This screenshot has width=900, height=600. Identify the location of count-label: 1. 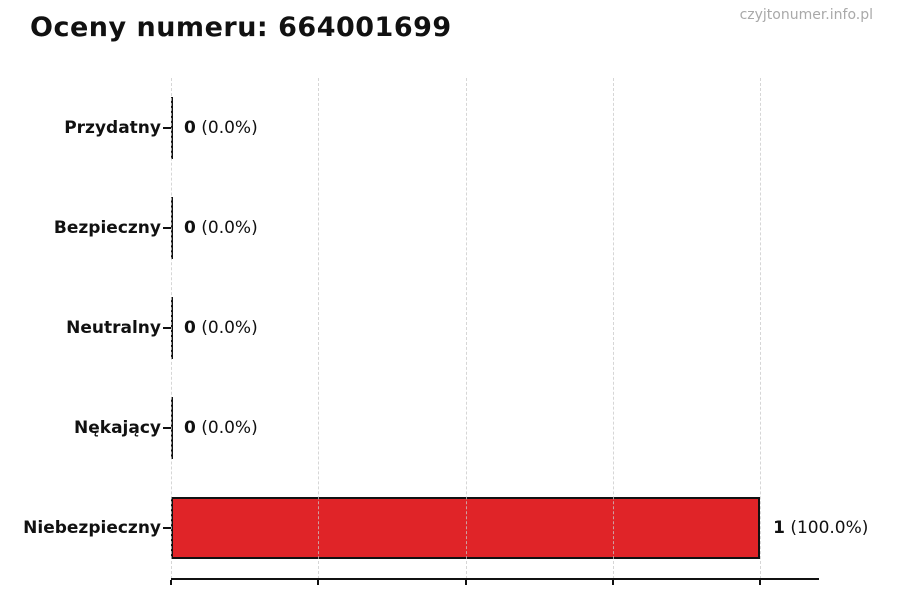
(779, 528).